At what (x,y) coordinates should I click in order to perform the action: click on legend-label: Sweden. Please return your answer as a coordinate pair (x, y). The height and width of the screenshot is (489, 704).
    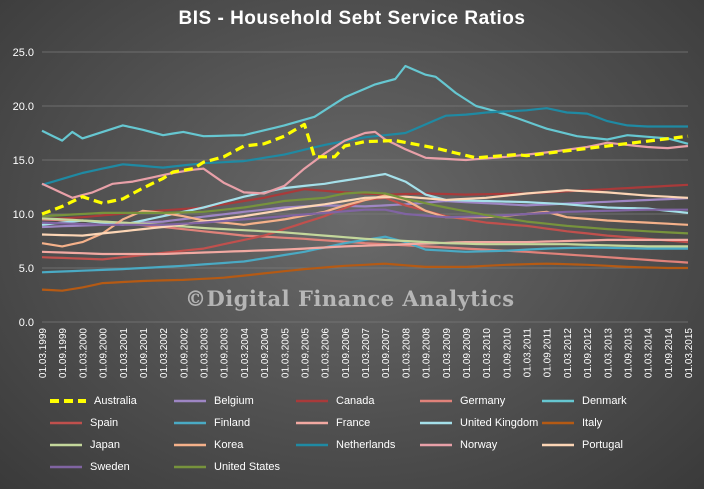
    Looking at the image, I should click on (110, 467).